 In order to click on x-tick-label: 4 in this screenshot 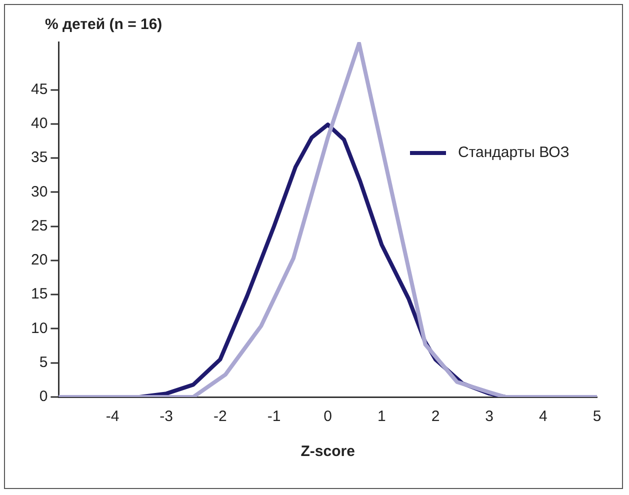, I will do `click(543, 417)`.